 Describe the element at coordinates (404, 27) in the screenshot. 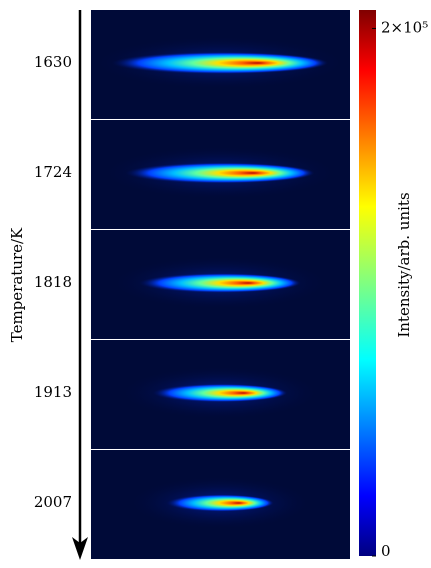

I see `colorbar-tick-label: 2×10⁵` at that location.